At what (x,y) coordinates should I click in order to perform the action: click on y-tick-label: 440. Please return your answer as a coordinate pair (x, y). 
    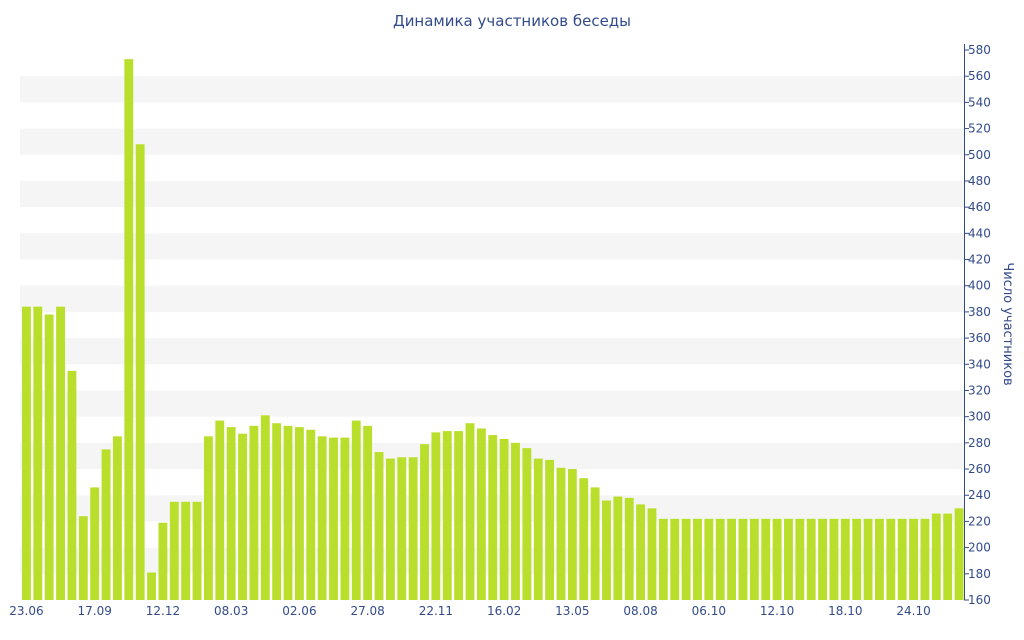
    Looking at the image, I should click on (979, 233).